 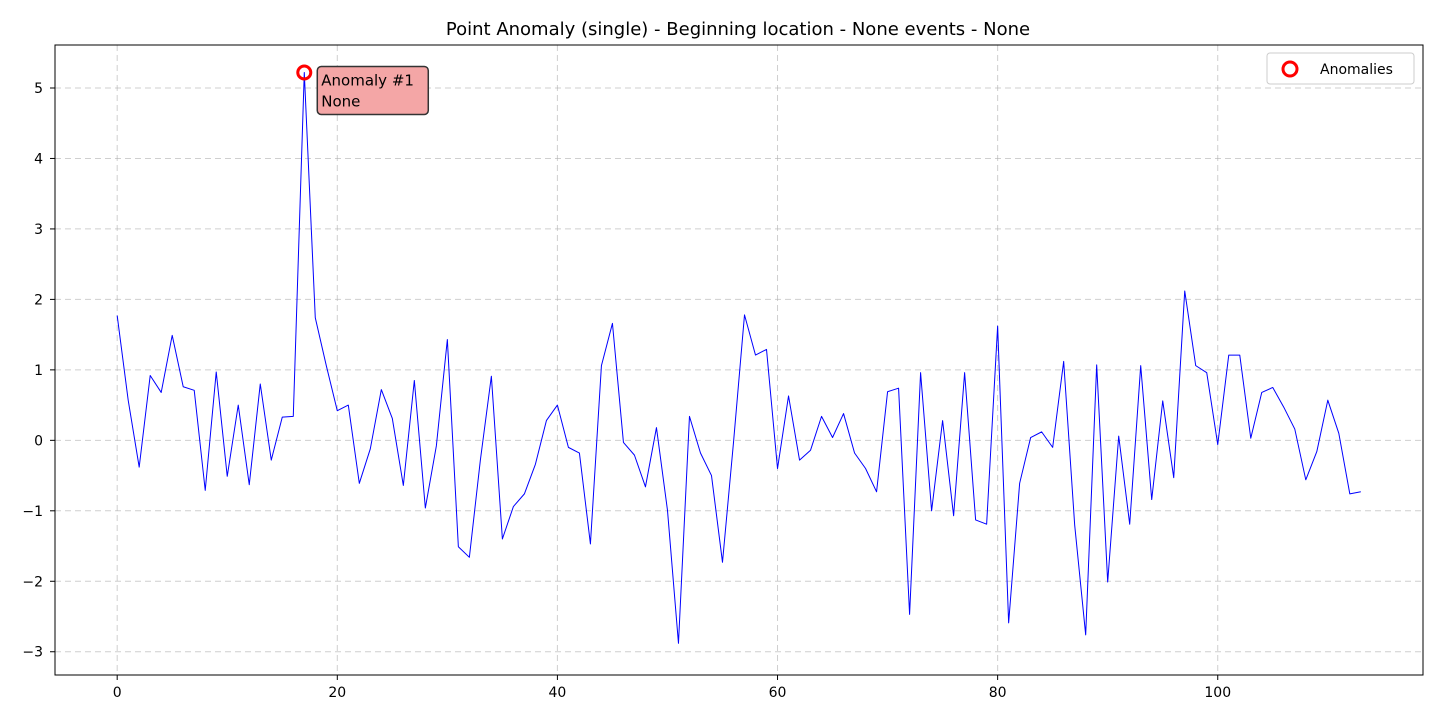 I want to click on anomaly-annotation-box, so click(x=373, y=90).